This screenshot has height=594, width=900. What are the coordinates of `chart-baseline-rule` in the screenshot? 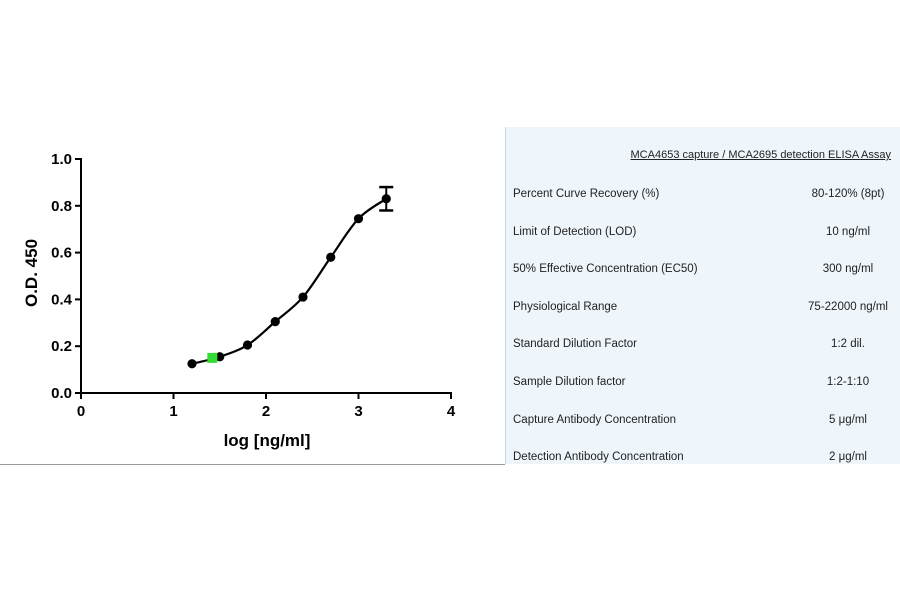 It's located at (252, 464).